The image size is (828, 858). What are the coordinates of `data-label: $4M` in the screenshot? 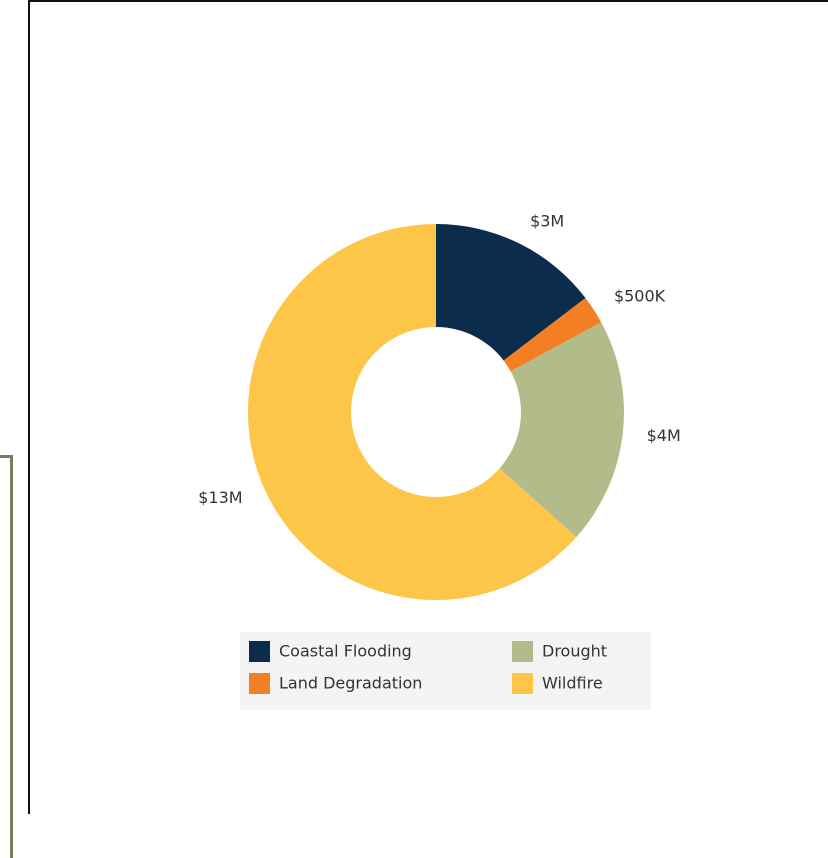 It's located at (664, 435).